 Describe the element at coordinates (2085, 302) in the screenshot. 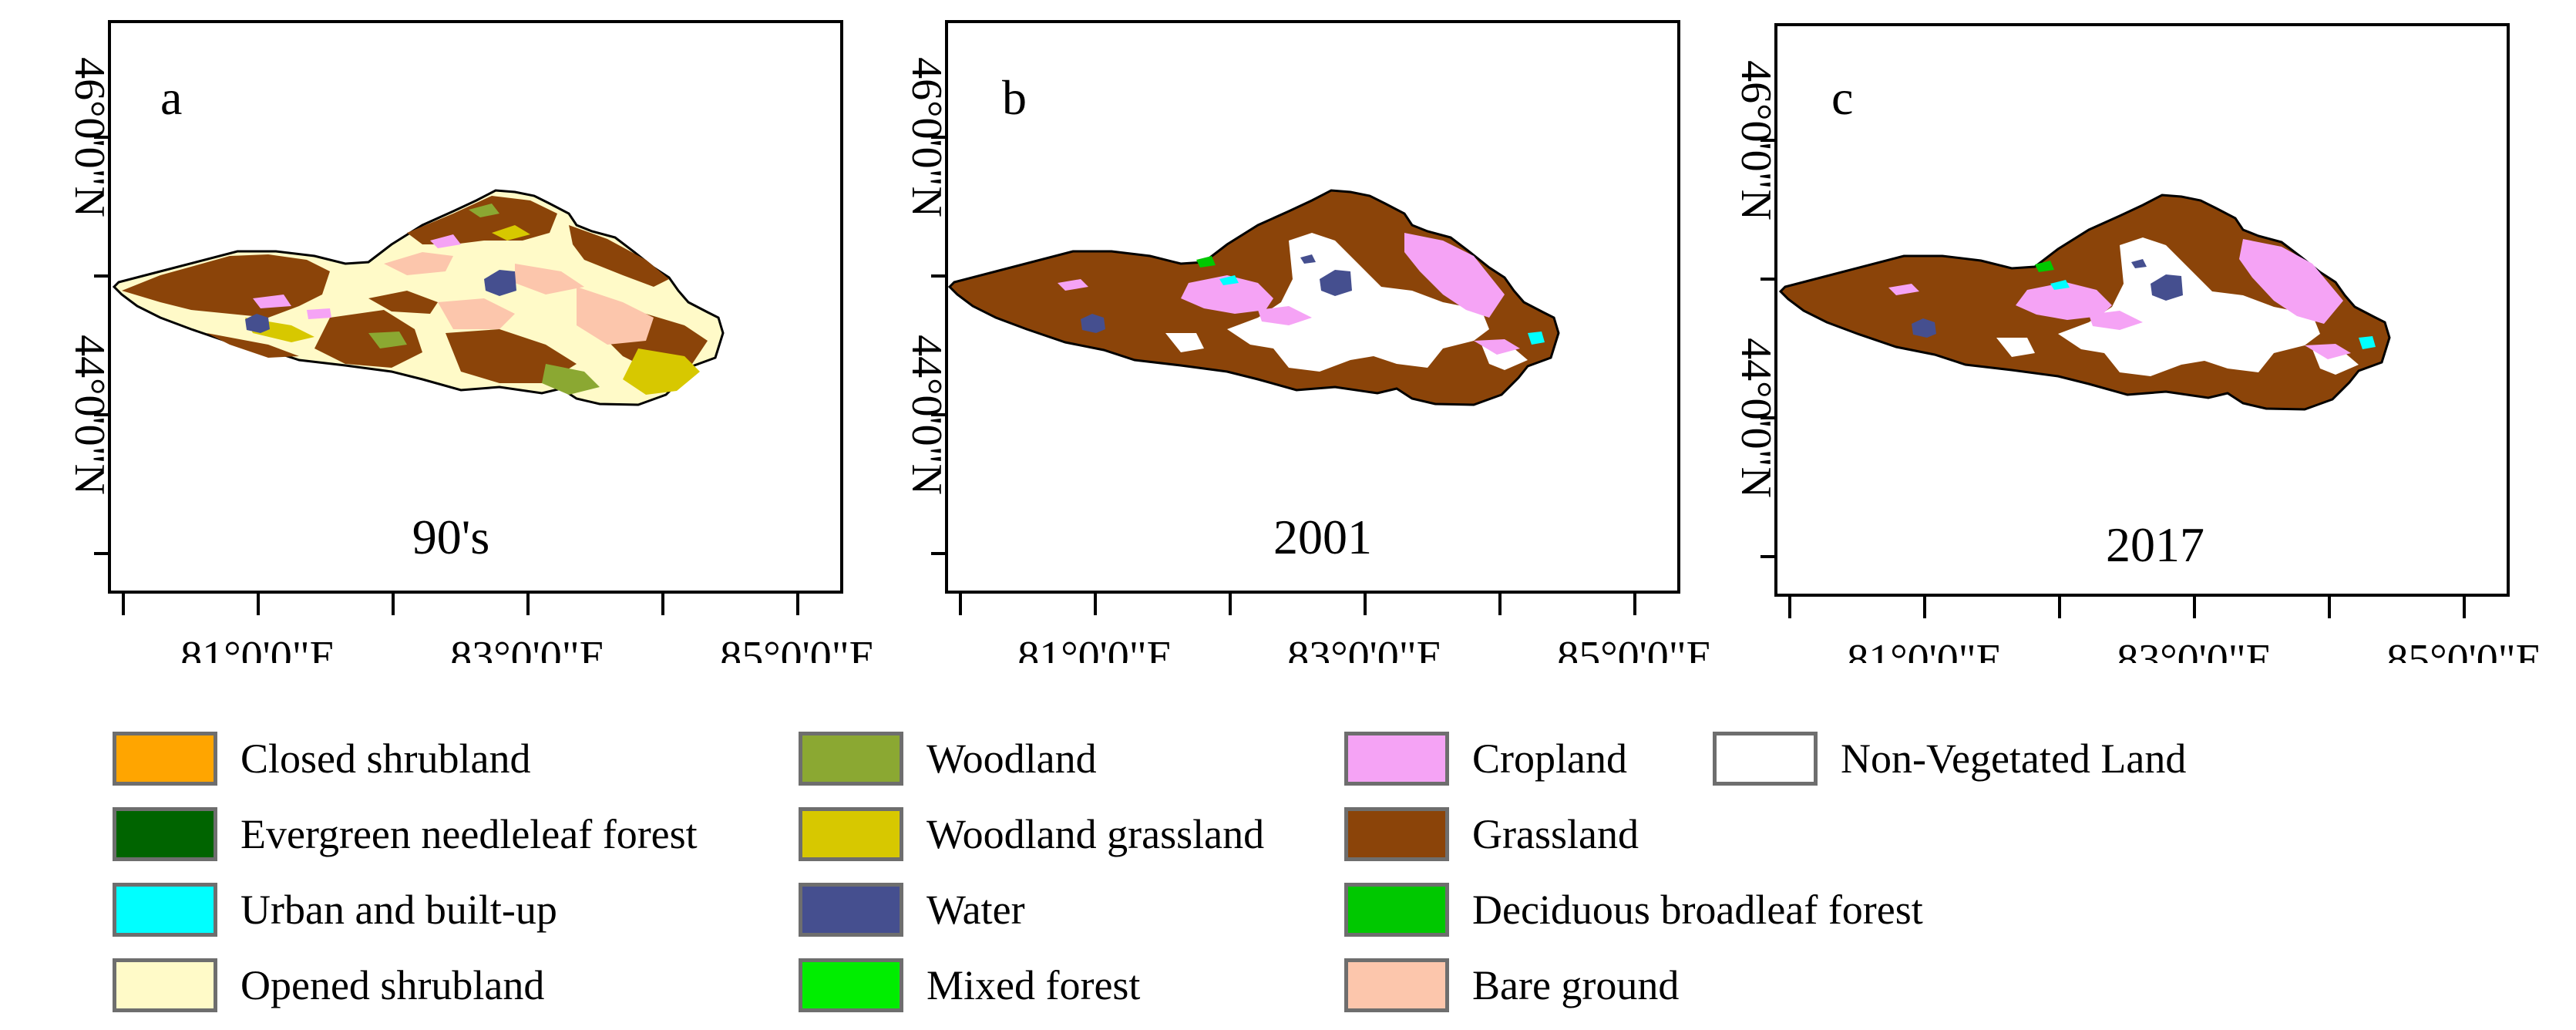

I see `land-cover-map-2017` at that location.